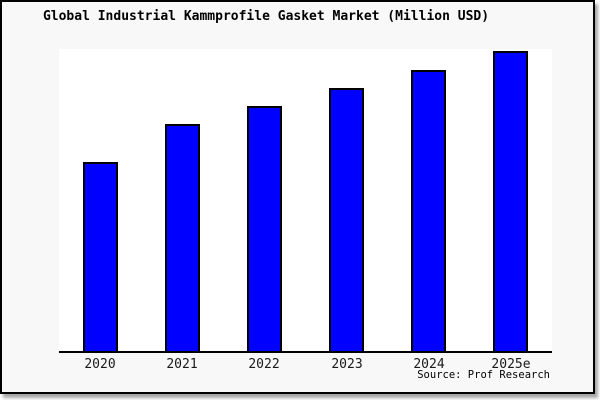 This screenshot has width=600, height=400. I want to click on x-tick-label-2024: 2024, so click(429, 364).